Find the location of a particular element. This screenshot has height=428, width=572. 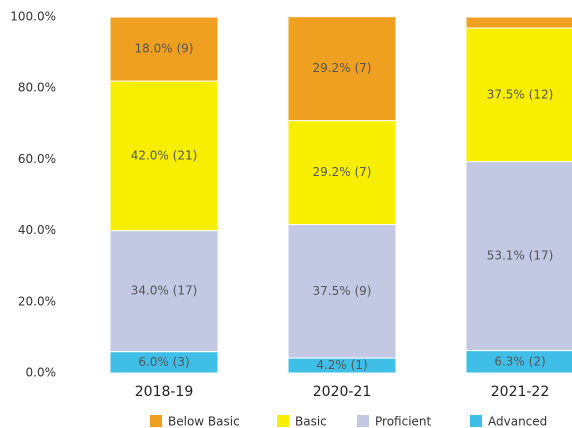

data-label: 6.0% (3) is located at coordinates (163, 362).